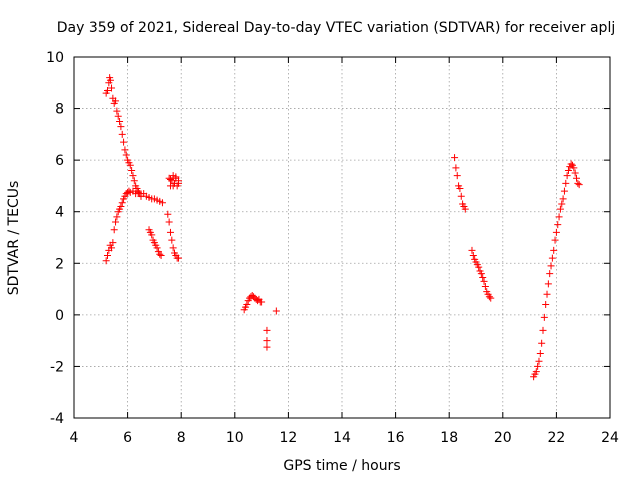 The width and height of the screenshot is (640, 480). I want to click on x-tick-label: 22, so click(556, 438).